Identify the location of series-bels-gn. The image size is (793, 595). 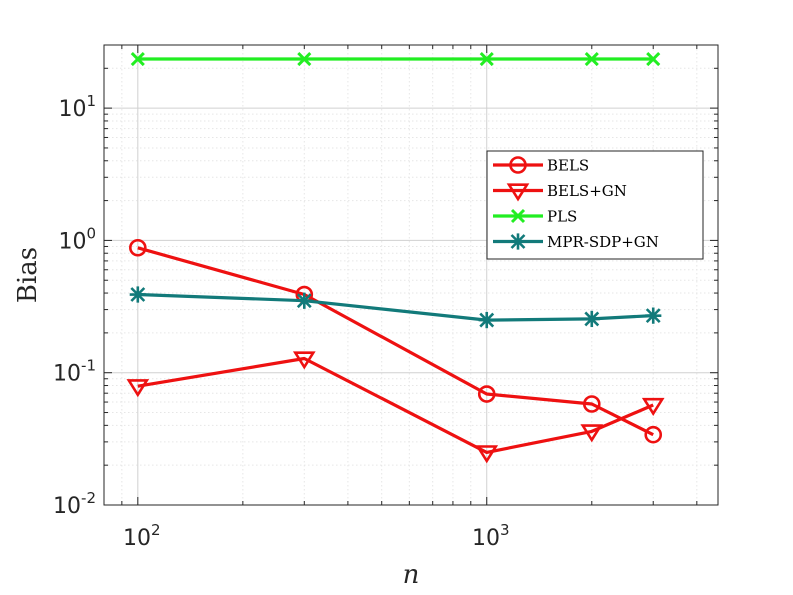
(395, 407).